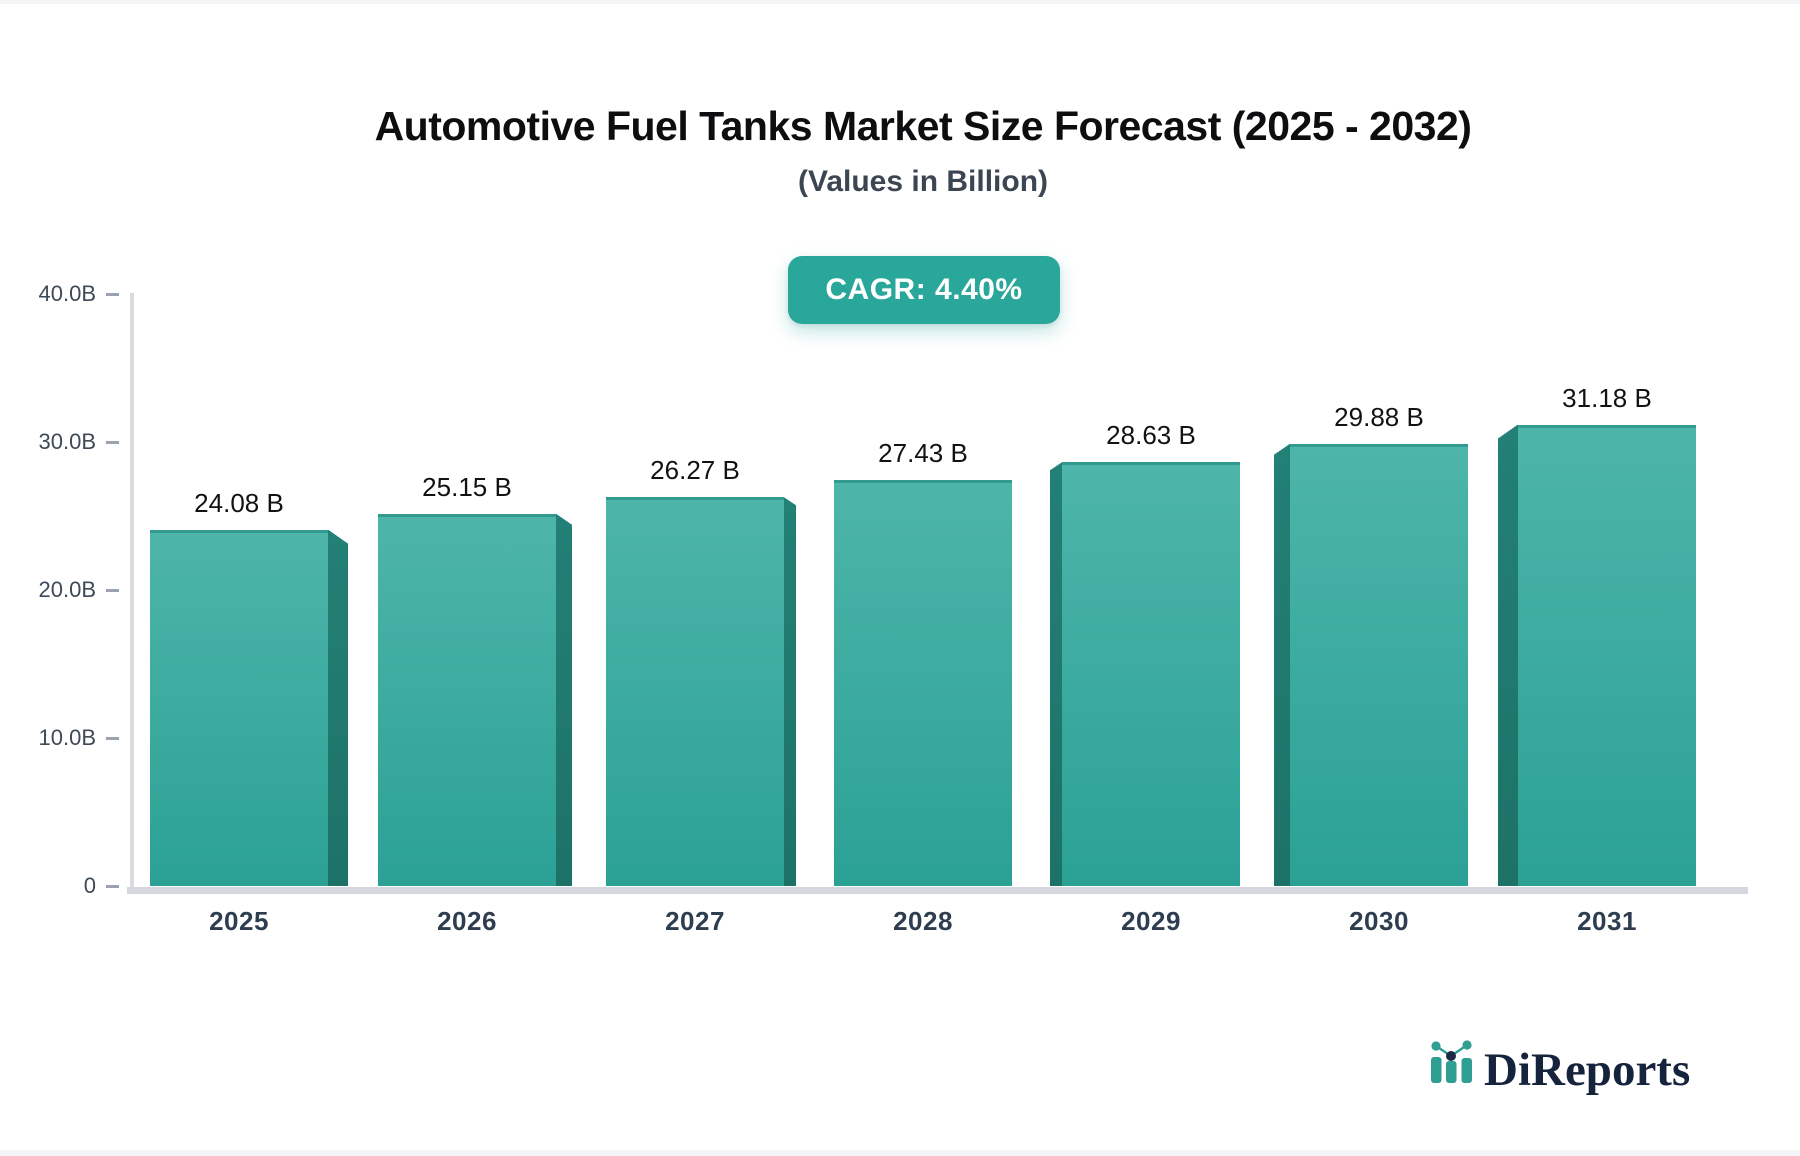 This screenshot has height=1156, width=1800. I want to click on brand-chart-icon, so click(1451, 1061).